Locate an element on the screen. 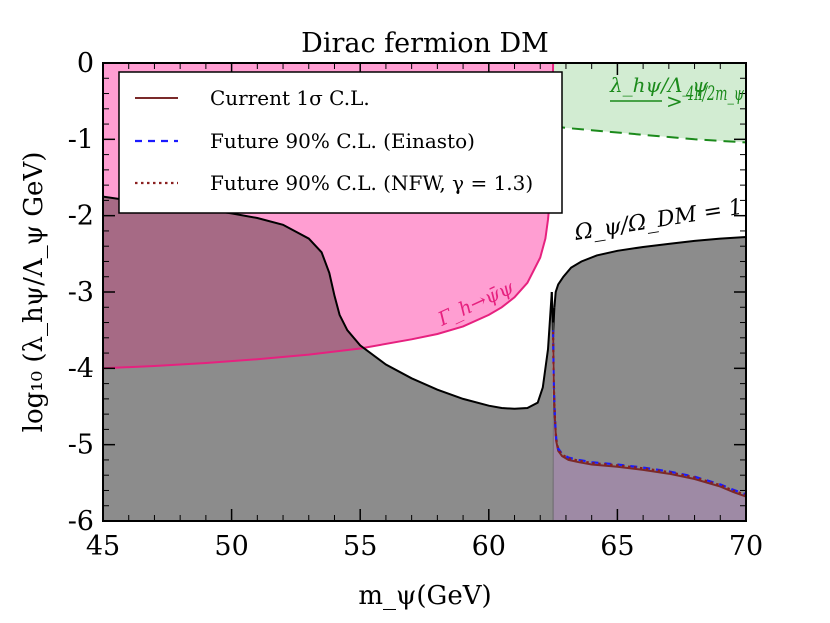  legend-label-current: Current 1σ C.L. is located at coordinates (290, 98).